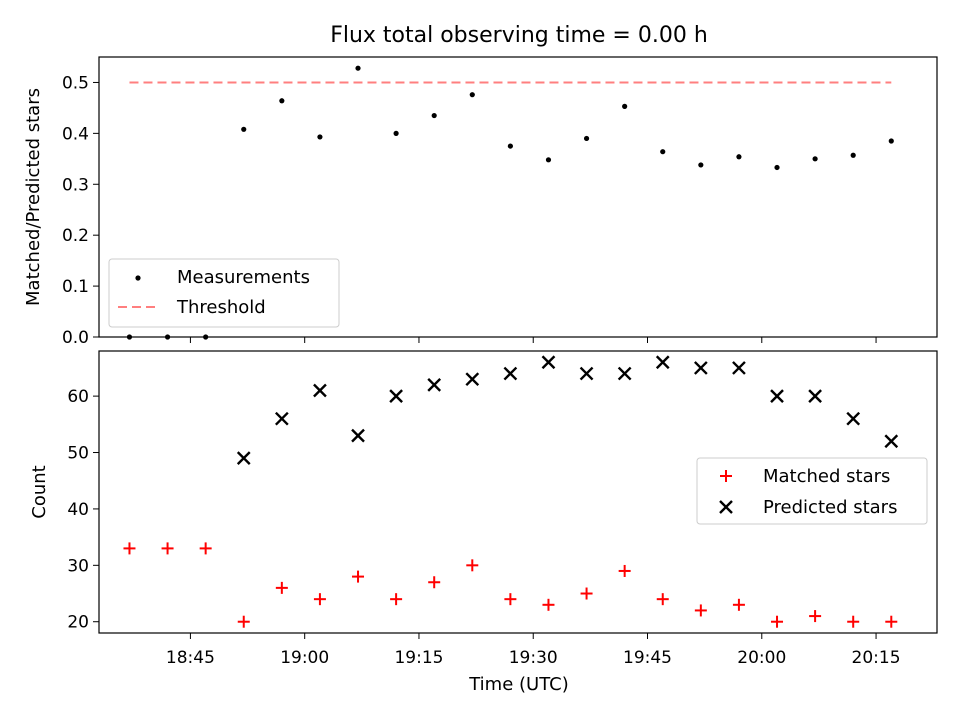 This screenshot has height=720, width=960. What do you see at coordinates (39, 491) in the screenshot?
I see `count-y-axis-label: Count` at bounding box center [39, 491].